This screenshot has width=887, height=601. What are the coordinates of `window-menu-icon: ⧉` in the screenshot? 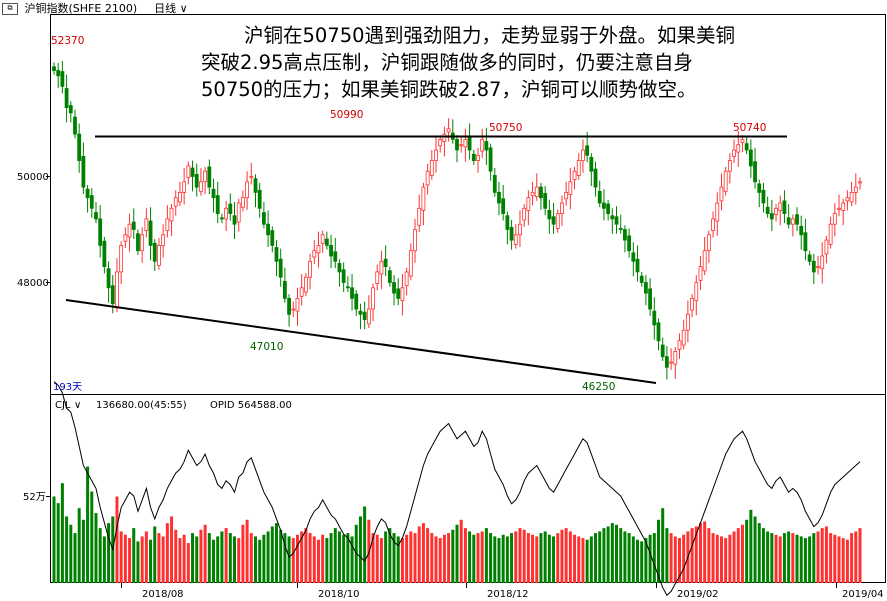 It's located at (10, 9).